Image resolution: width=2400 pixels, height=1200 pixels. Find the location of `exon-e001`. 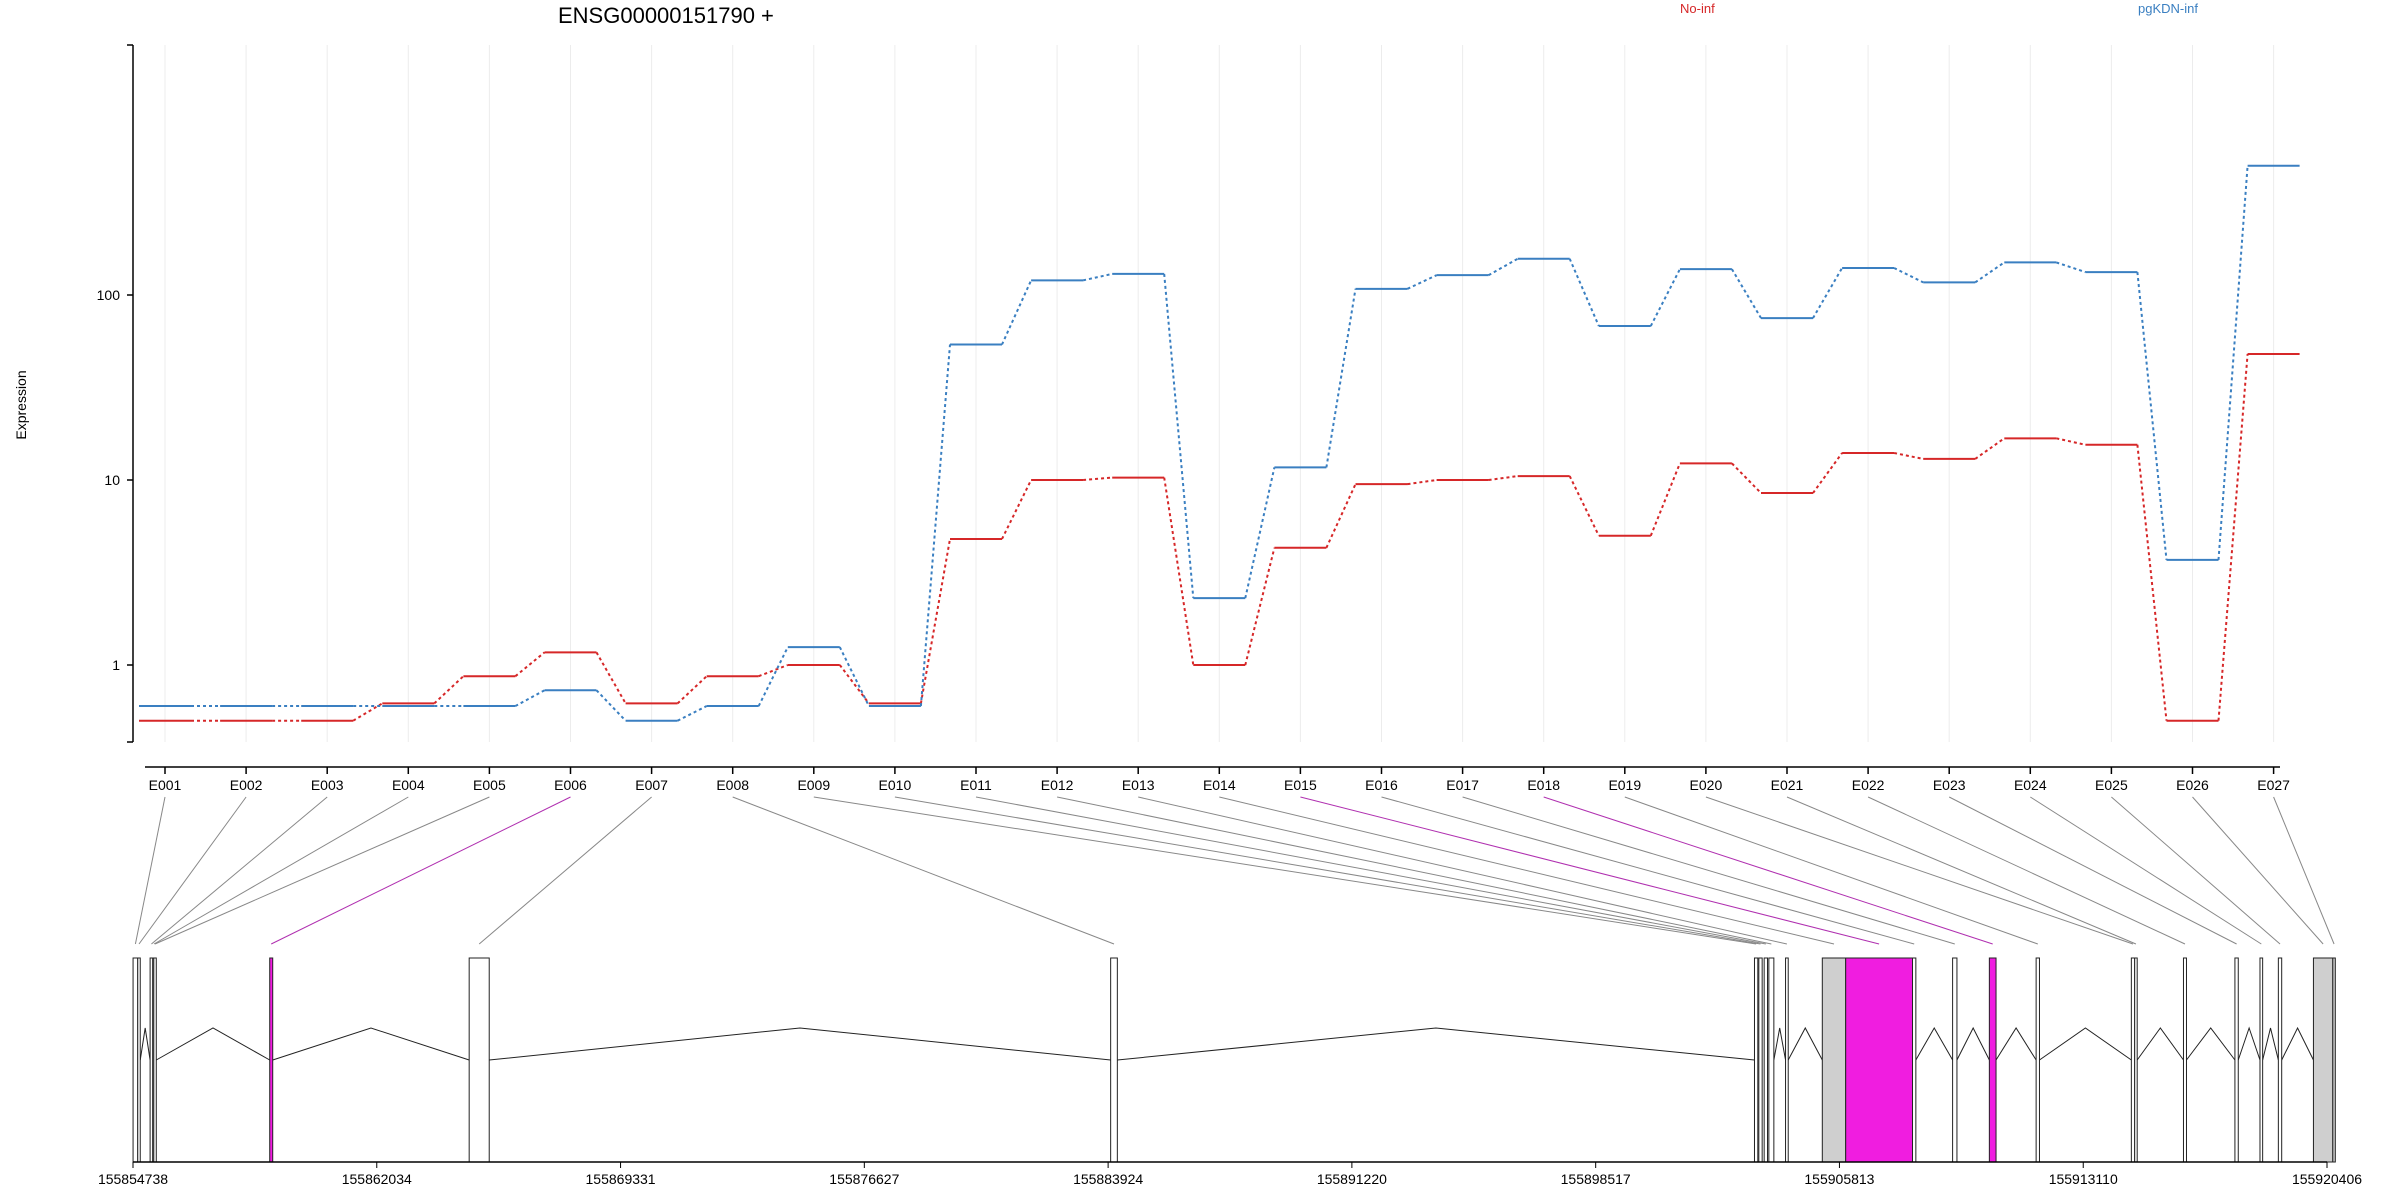

exon-e001 is located at coordinates (135, 1060).